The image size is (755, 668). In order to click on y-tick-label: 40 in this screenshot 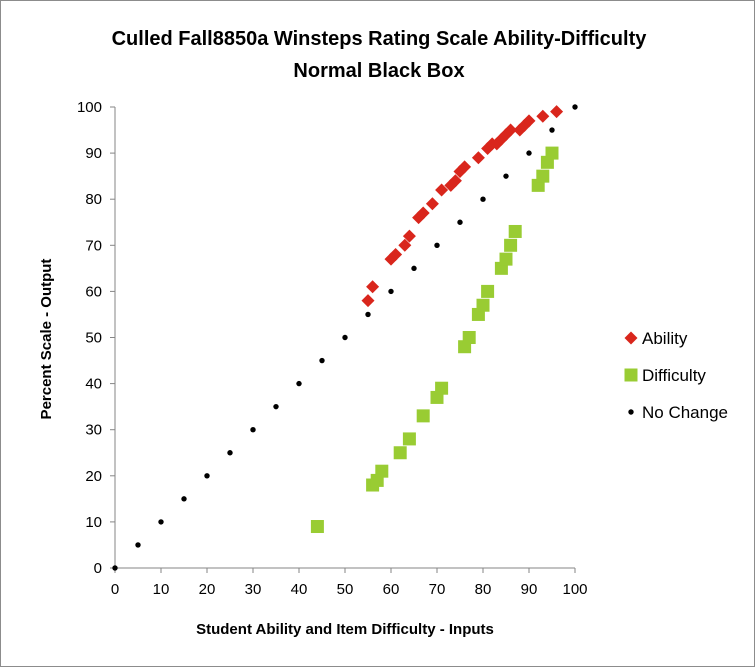, I will do `click(93, 384)`.